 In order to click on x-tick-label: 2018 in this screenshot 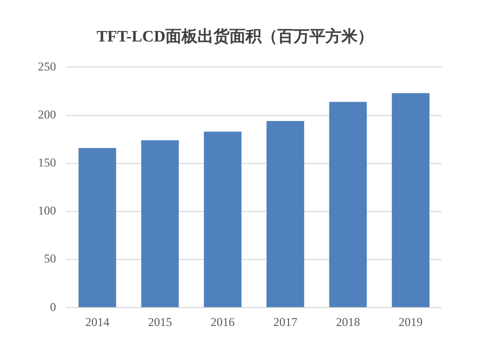, I will do `click(348, 321)`.